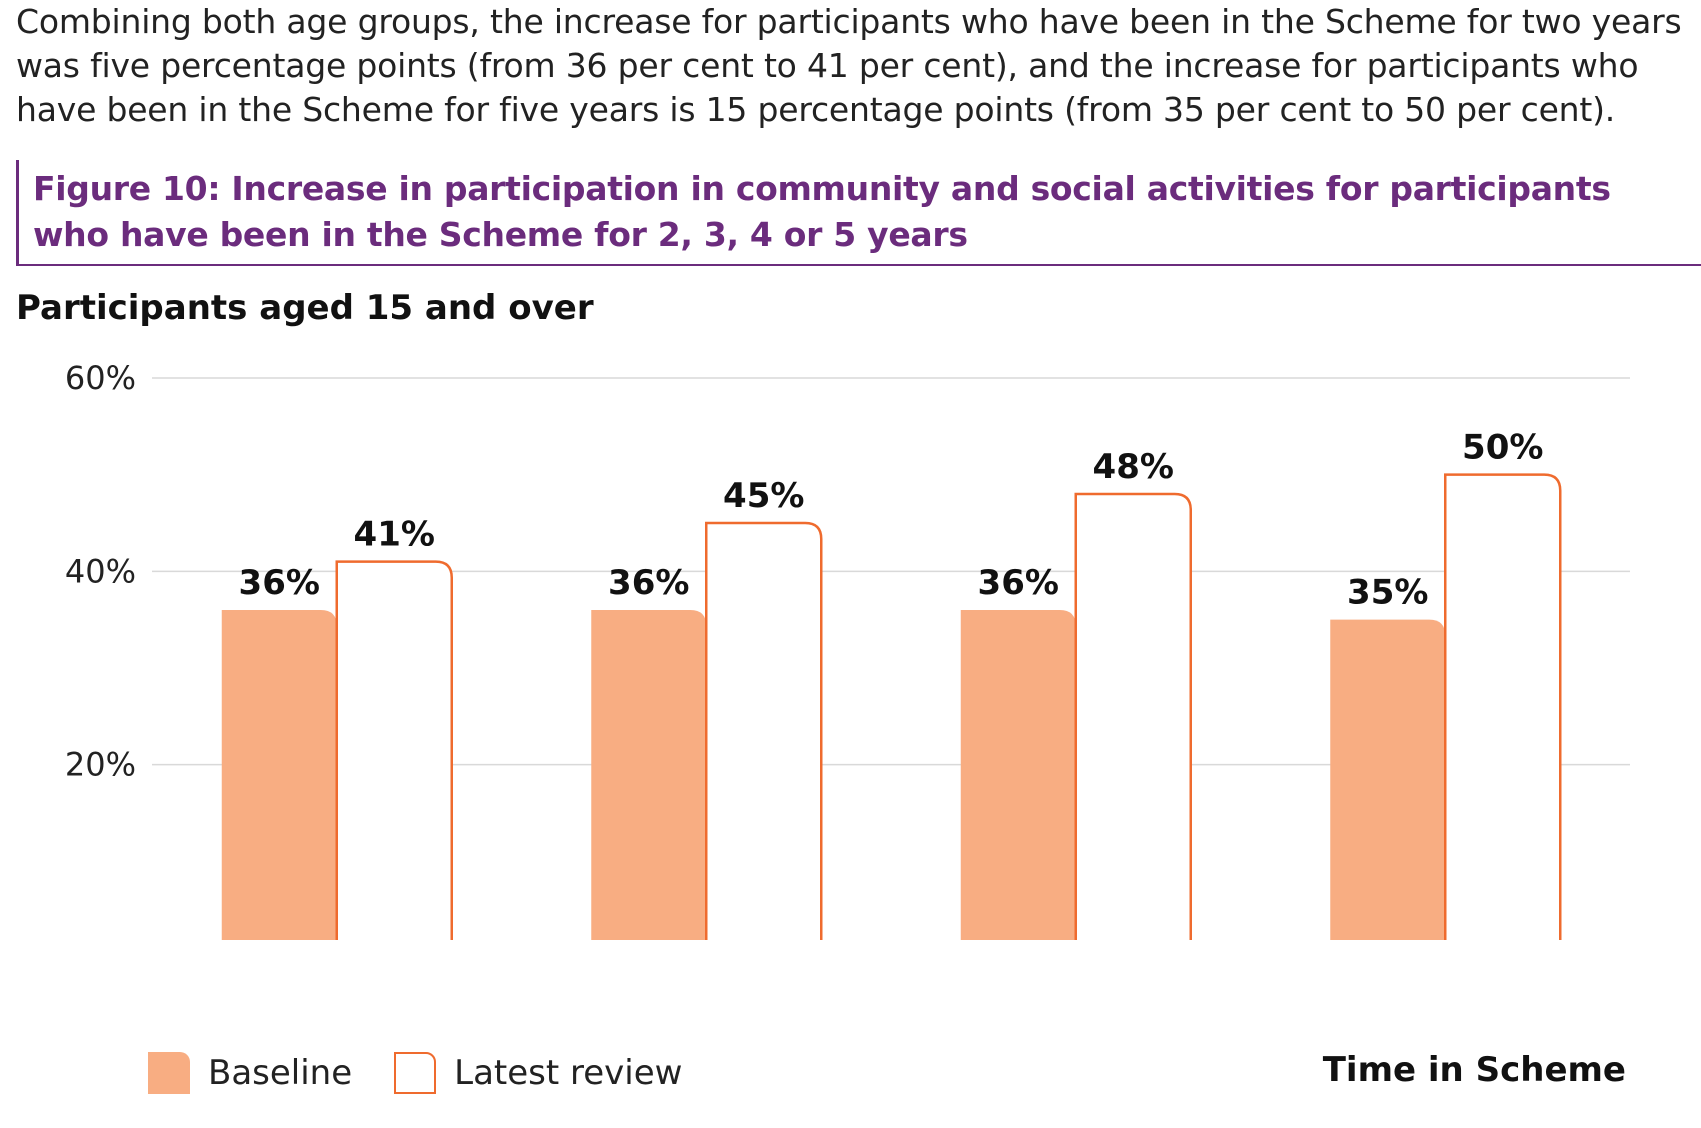 This screenshot has width=1701, height=1128. What do you see at coordinates (415, 1073) in the screenshot?
I see `legend-latest-swatch` at bounding box center [415, 1073].